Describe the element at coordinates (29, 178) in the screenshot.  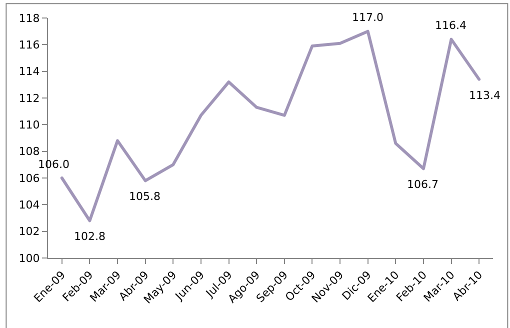
I see `y-tick-label: 106` at that location.